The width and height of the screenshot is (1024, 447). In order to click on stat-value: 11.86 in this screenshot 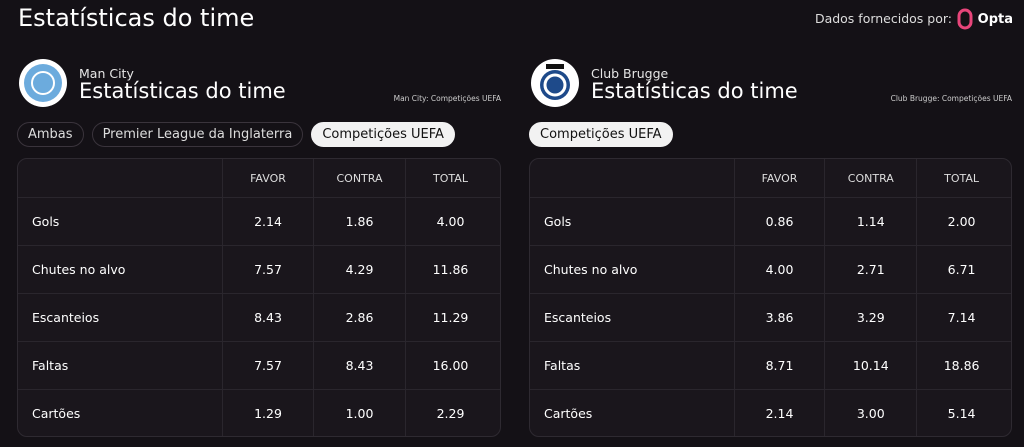, I will do `click(450, 269)`.